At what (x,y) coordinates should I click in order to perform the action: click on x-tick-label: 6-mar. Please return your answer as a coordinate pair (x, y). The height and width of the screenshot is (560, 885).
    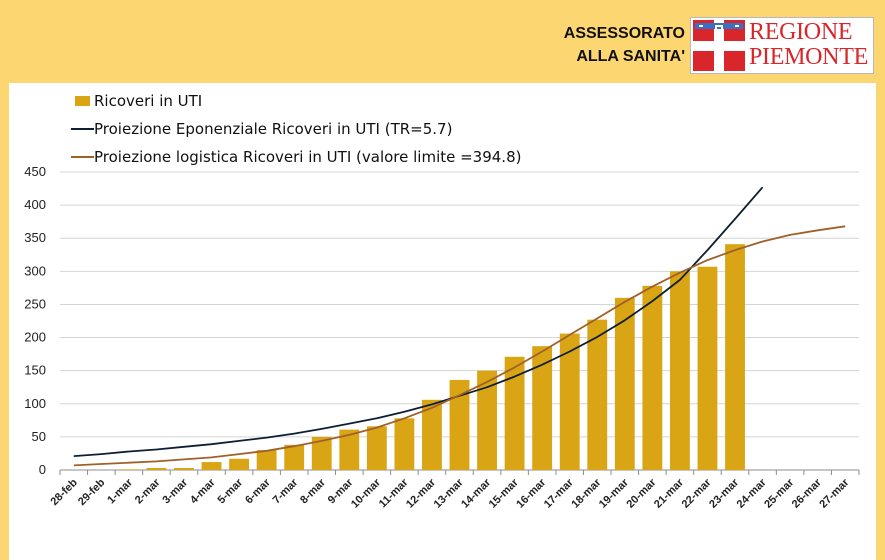
    Looking at the image, I should click on (258, 491).